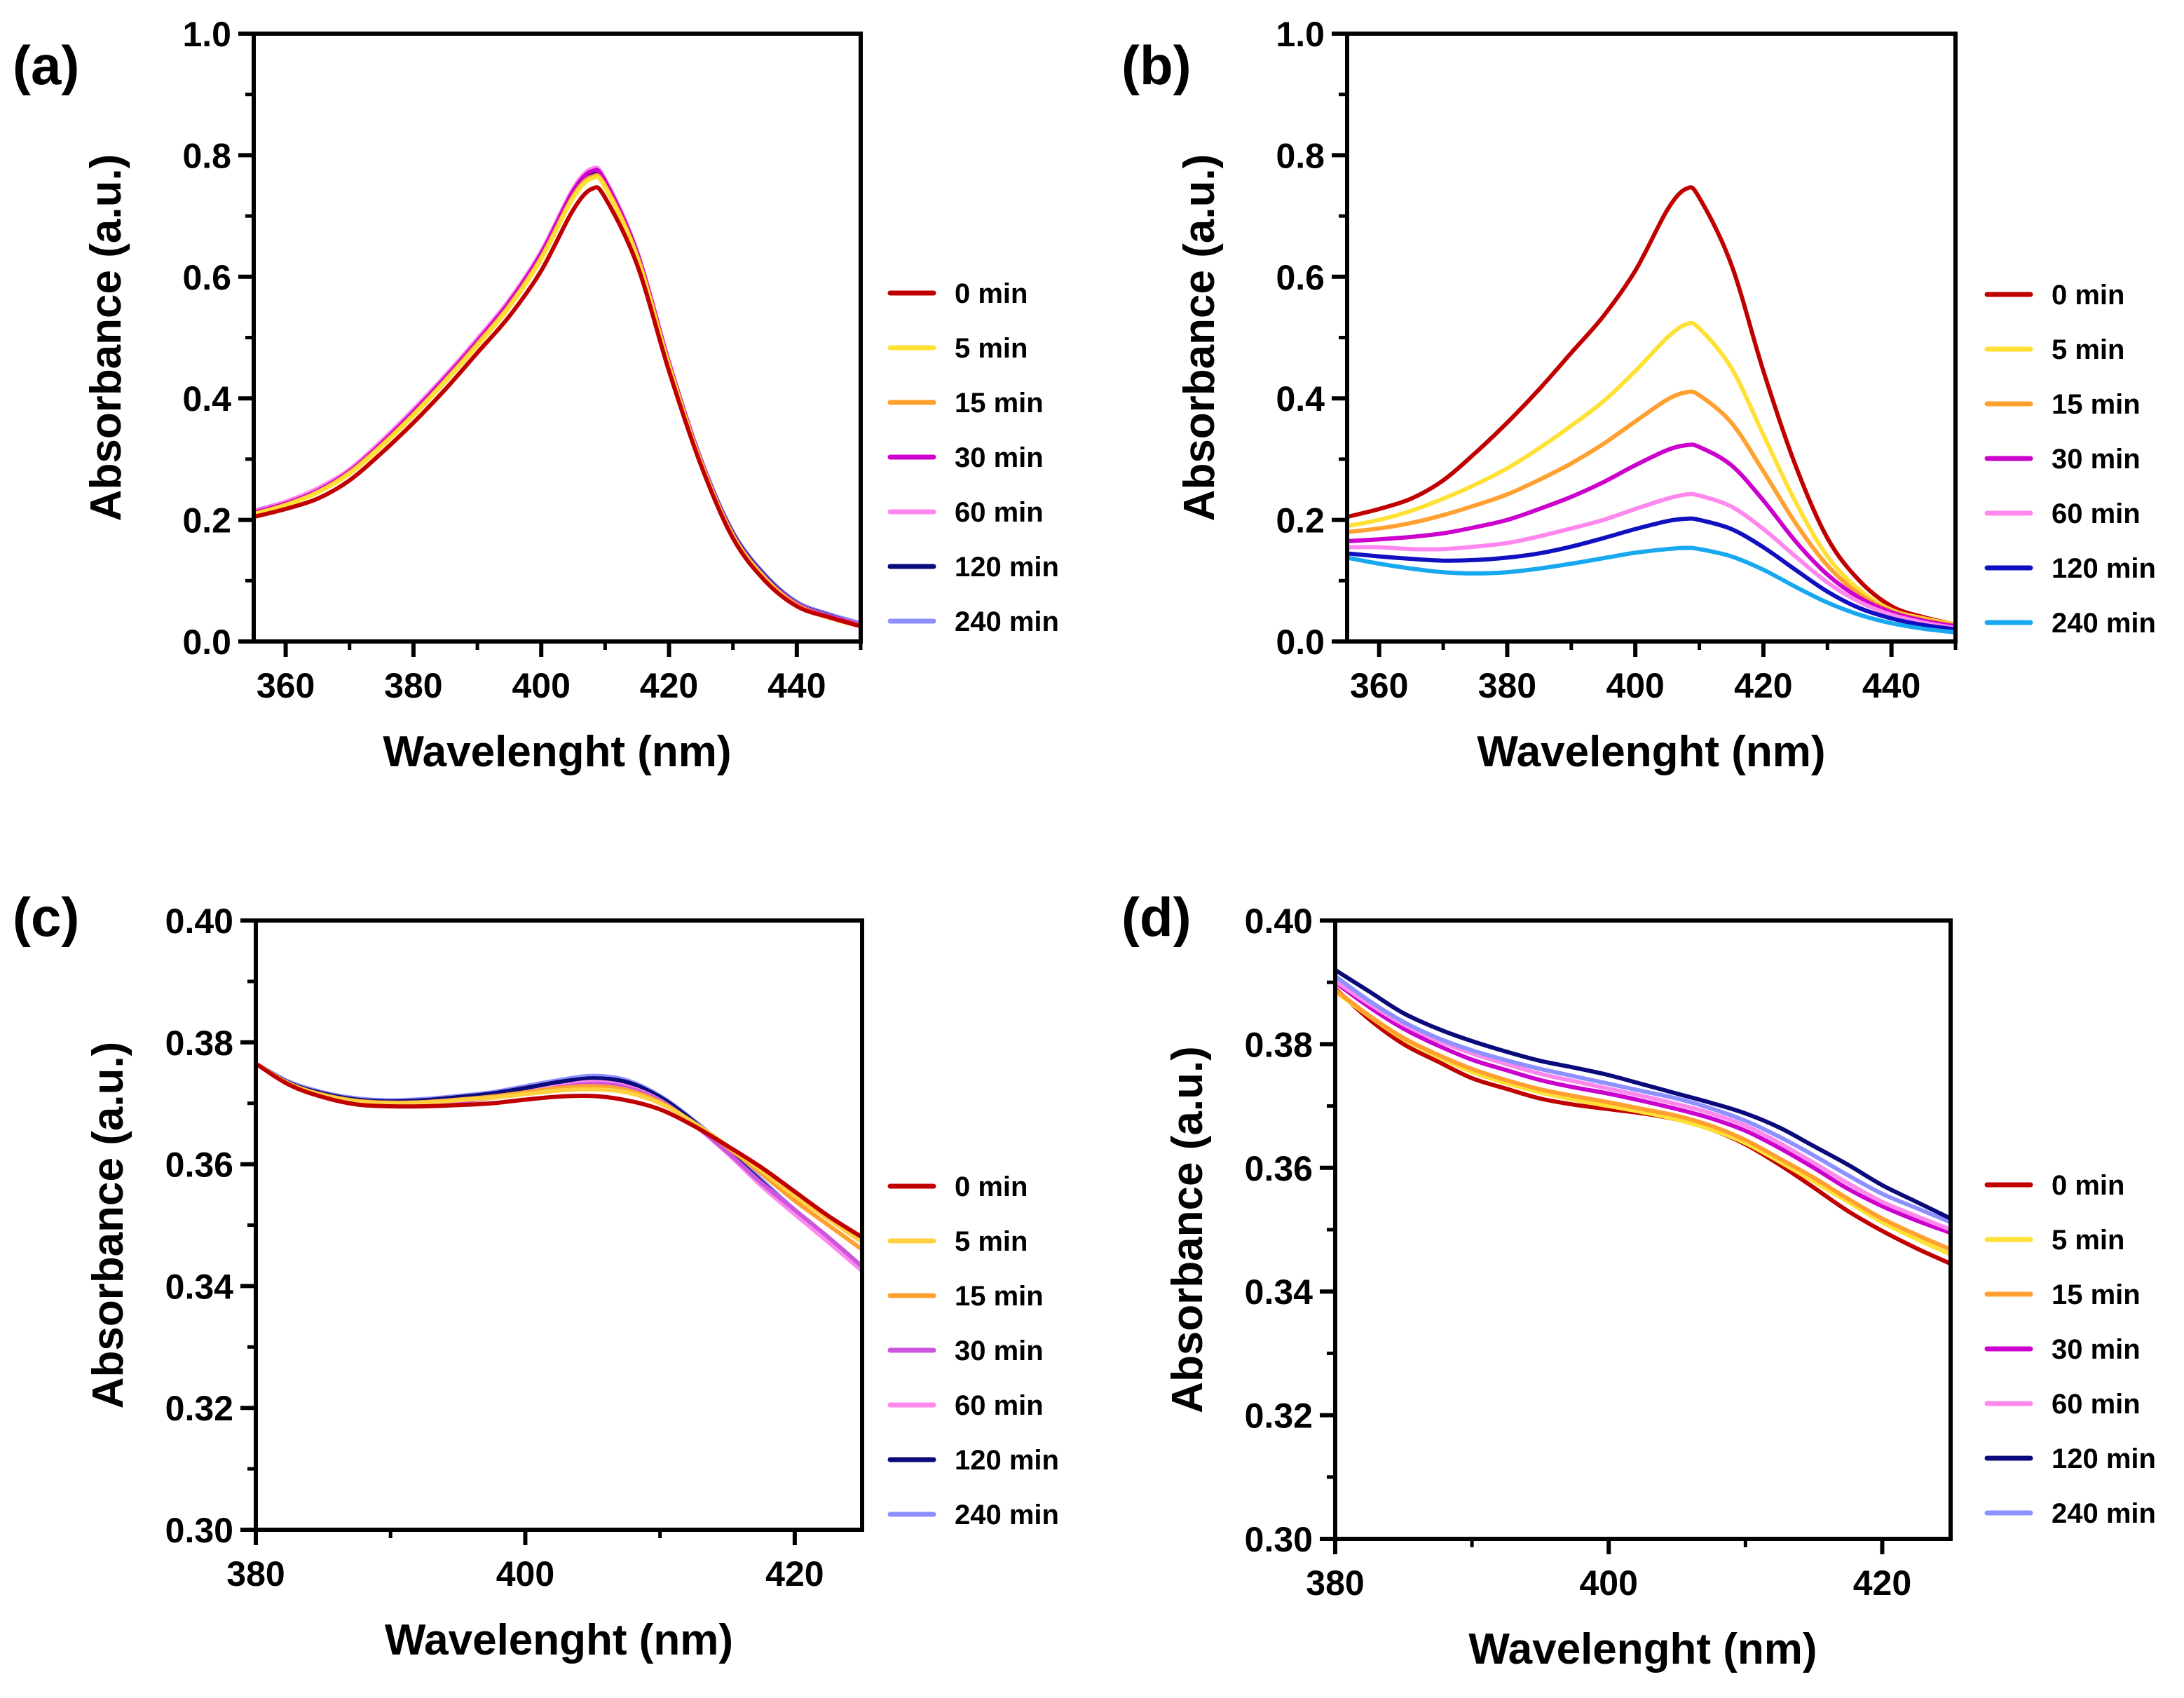  Describe the element at coordinates (199, 1408) in the screenshot. I see `y-tick-label: 0.32` at that location.